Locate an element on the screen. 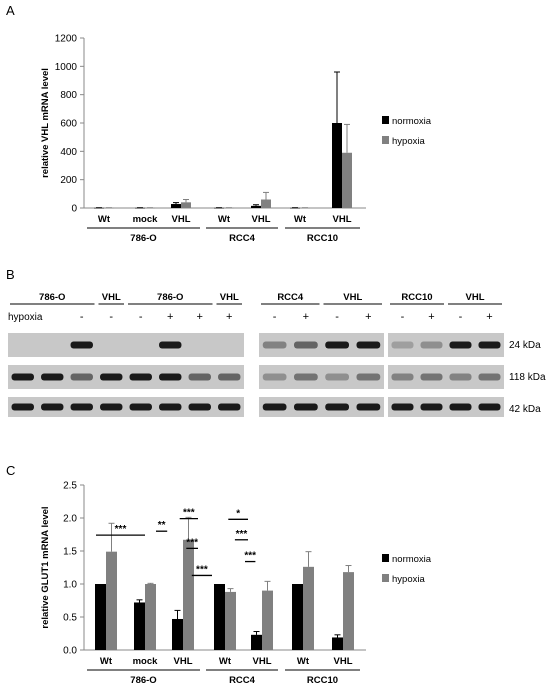  x-group-label: RCC10 is located at coordinates (322, 679).